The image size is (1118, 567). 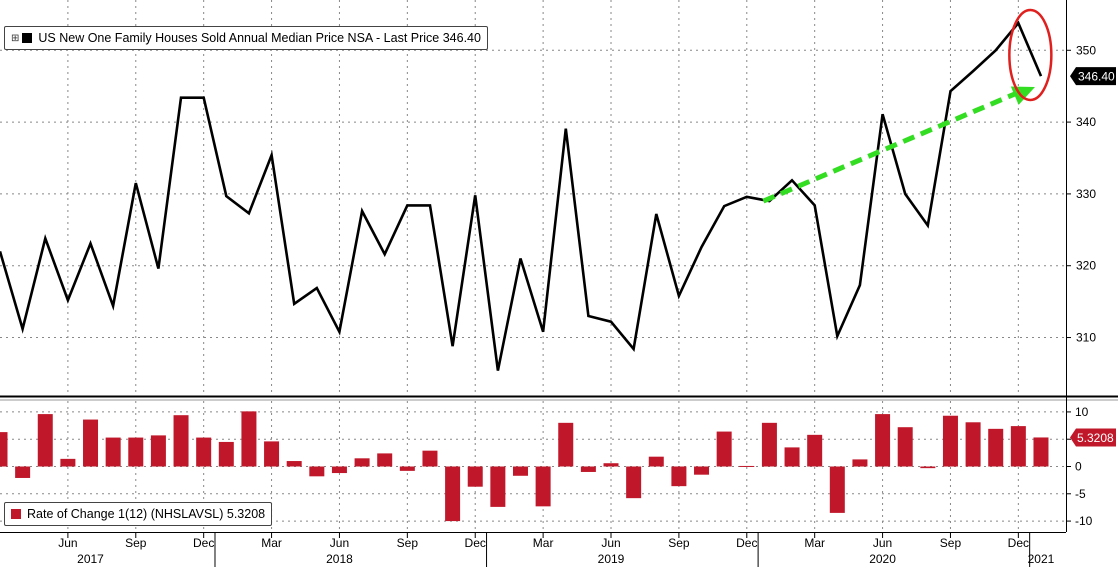 What do you see at coordinates (1080, 494) in the screenshot?
I see `y-tick-label: -5` at bounding box center [1080, 494].